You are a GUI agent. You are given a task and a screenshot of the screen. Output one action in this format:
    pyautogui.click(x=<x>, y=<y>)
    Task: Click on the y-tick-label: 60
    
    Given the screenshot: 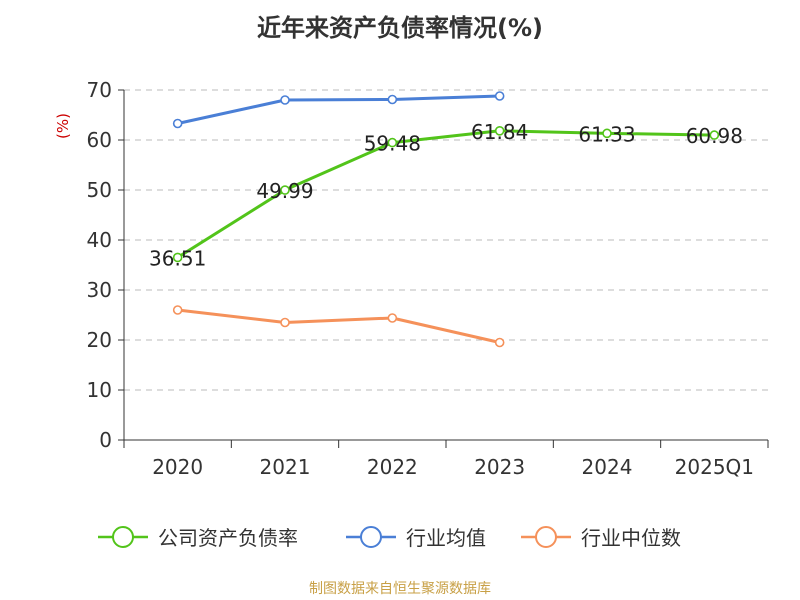 What is the action you would take?
    pyautogui.click(x=99, y=140)
    